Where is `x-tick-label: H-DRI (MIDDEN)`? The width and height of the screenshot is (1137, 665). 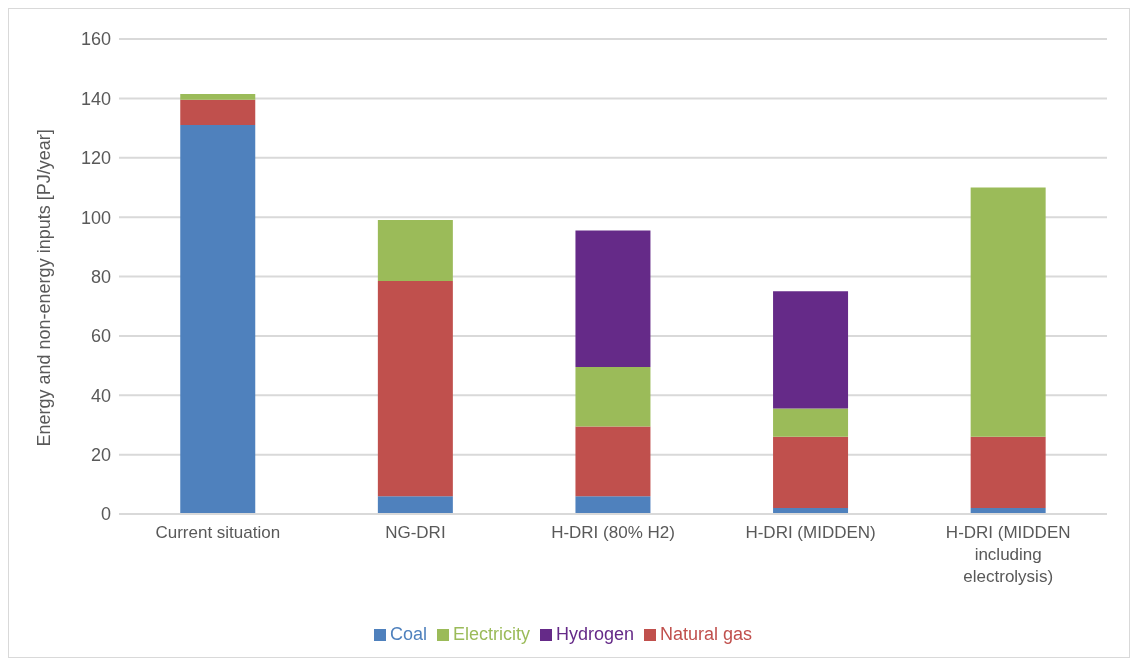 x-tick-label: H-DRI (MIDDEN) is located at coordinates (810, 532).